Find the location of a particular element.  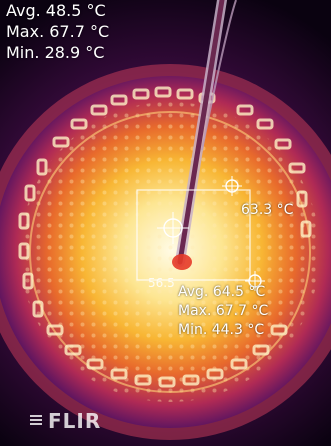

spot-temperature: 63.3 °C is located at coordinates (267, 210).